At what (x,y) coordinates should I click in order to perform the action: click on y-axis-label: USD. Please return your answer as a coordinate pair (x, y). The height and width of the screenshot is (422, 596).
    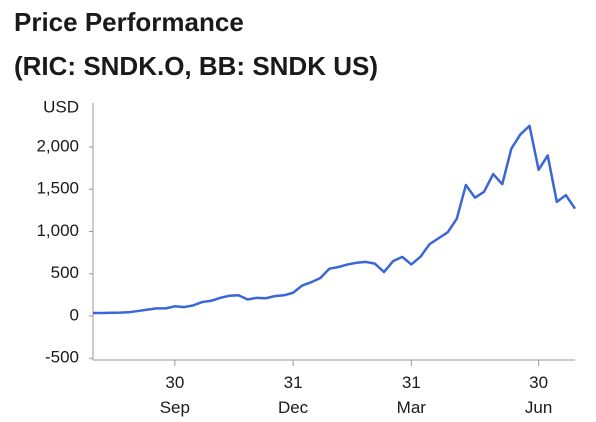
    Looking at the image, I should click on (61, 106).